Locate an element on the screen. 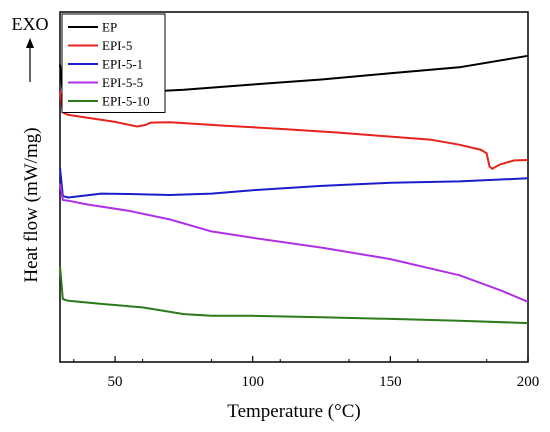 This screenshot has width=550, height=432. x-tick-label: 50 is located at coordinates (115, 382).